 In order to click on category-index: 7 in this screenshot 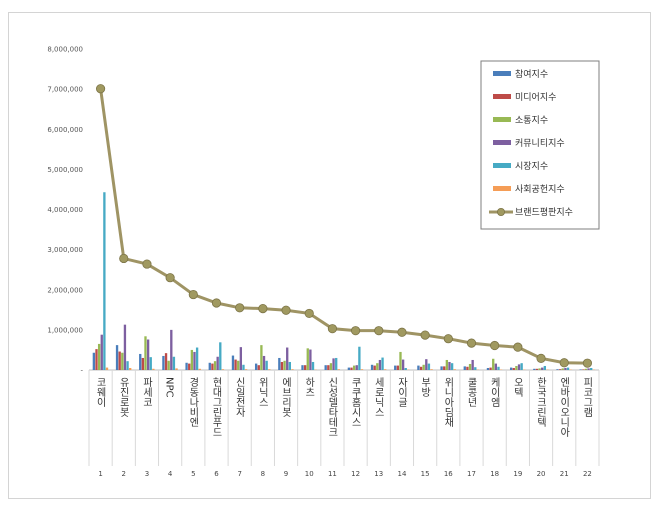, I will do `click(239, 474)`.